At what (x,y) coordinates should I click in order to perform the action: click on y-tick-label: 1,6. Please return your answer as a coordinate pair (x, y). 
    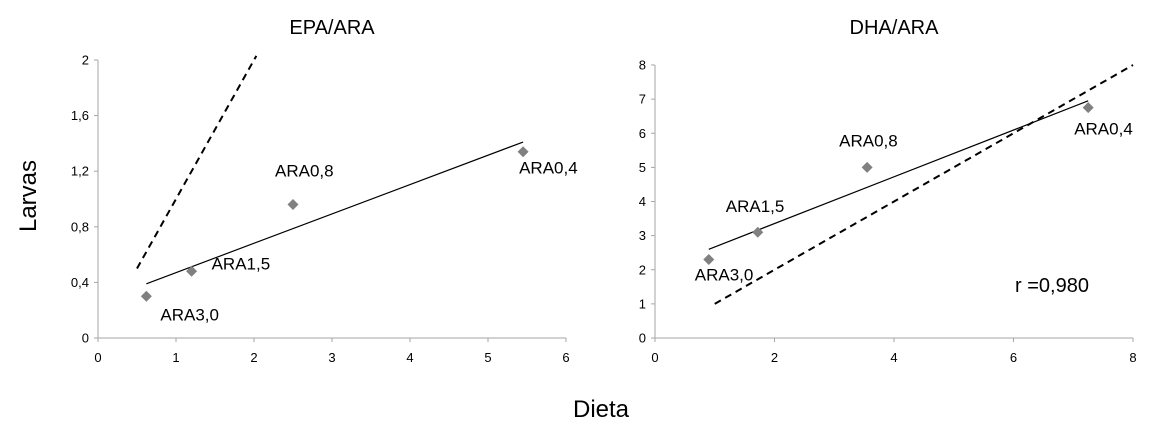
    Looking at the image, I should click on (80, 115).